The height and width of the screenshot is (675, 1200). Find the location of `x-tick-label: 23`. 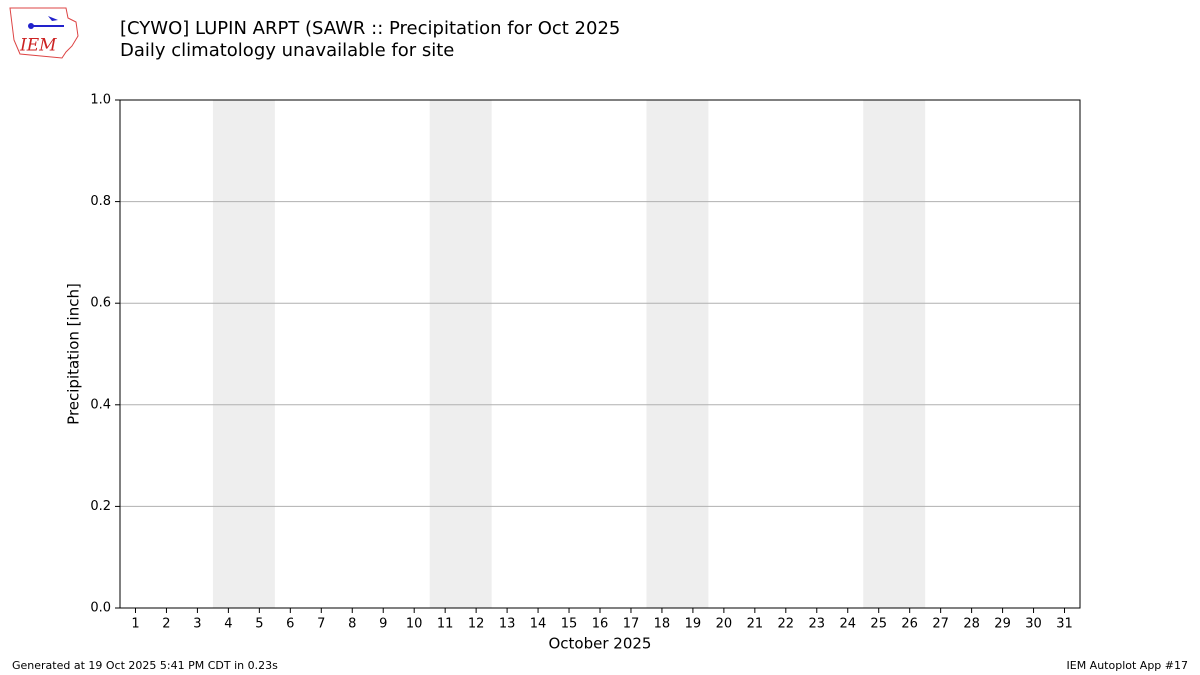

x-tick-label: 23 is located at coordinates (817, 624).